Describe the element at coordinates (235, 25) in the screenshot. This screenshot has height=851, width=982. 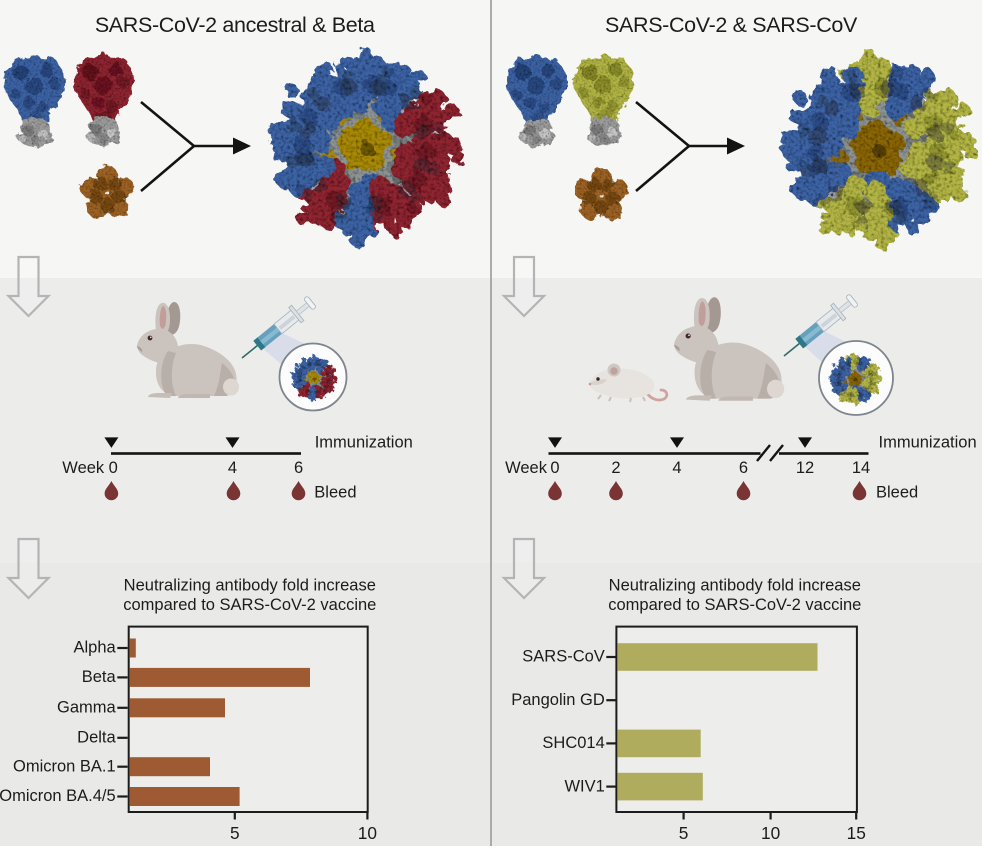
I see `svg-text: SARS-CoV-2 ancestral & Beta` at that location.